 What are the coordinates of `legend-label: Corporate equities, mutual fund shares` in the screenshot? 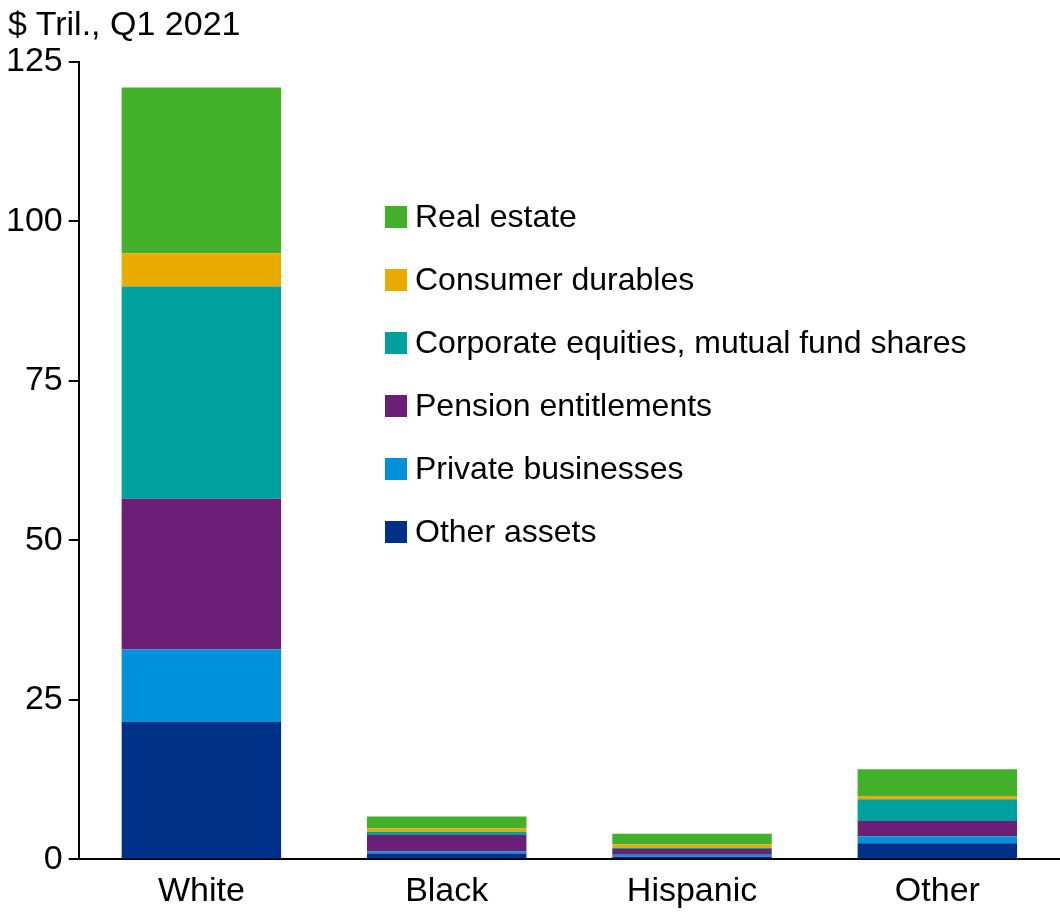 It's located at (691, 342).